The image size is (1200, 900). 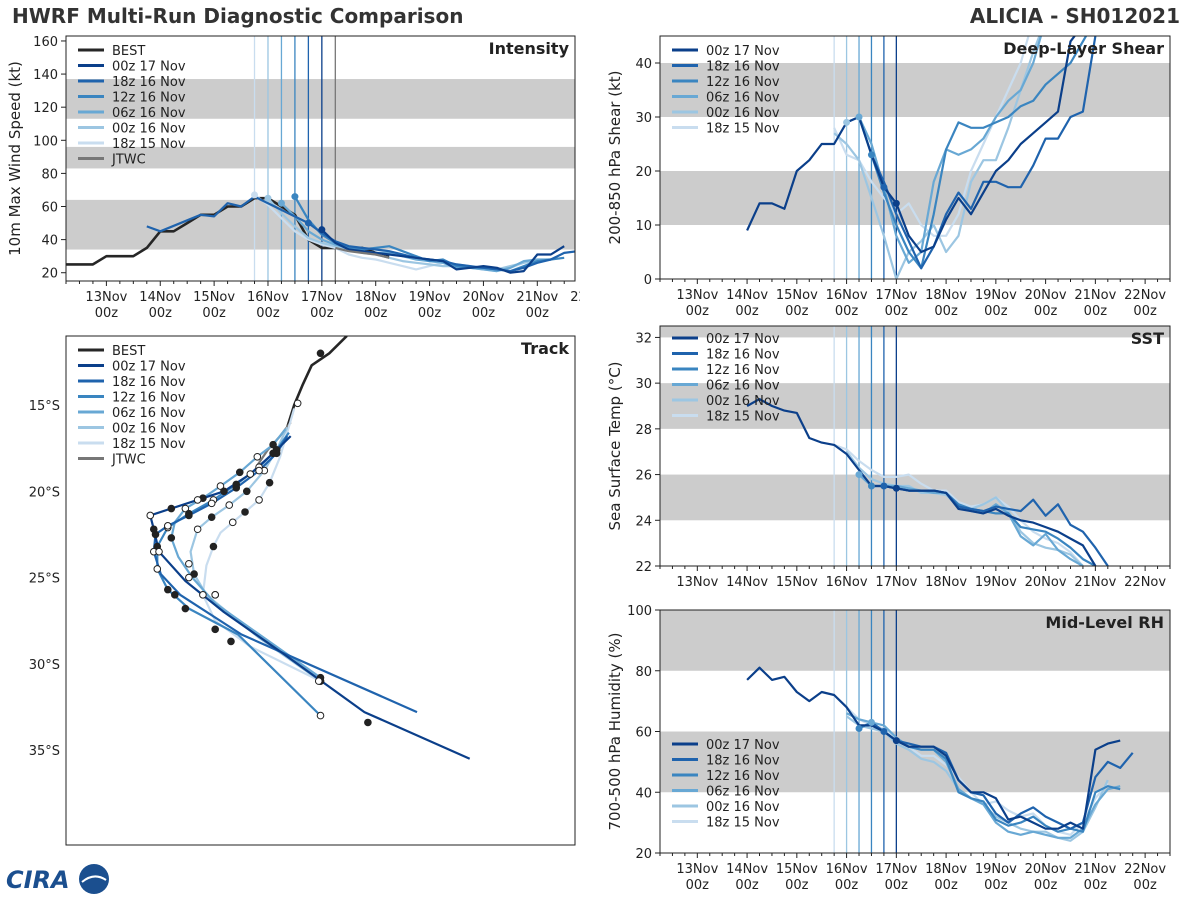 What do you see at coordinates (643, 793) in the screenshot?
I see `y-tick-label: 40` at bounding box center [643, 793].